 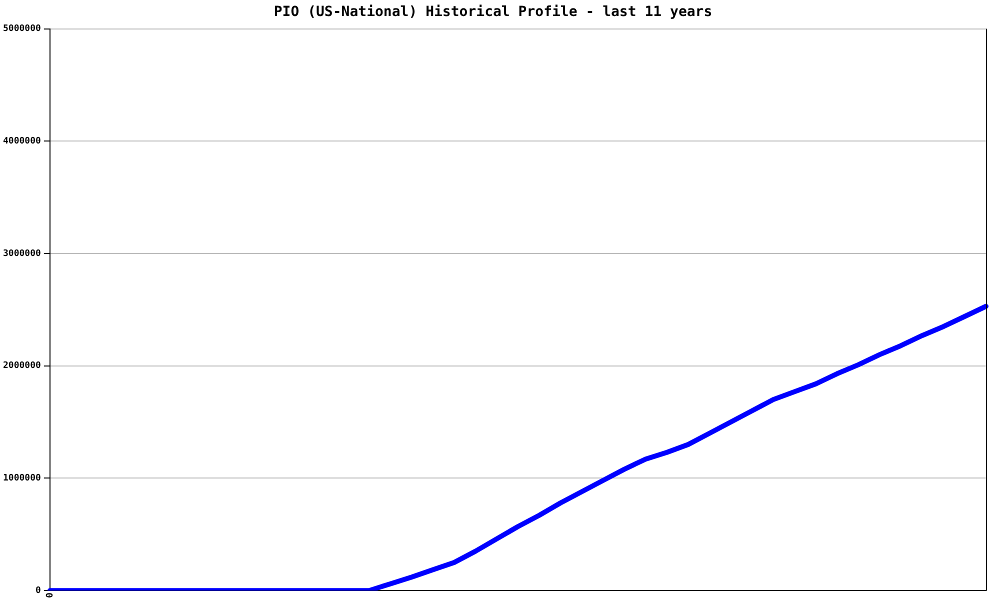 What do you see at coordinates (38, 591) in the screenshot?
I see `y-tick-label: 0` at bounding box center [38, 591].